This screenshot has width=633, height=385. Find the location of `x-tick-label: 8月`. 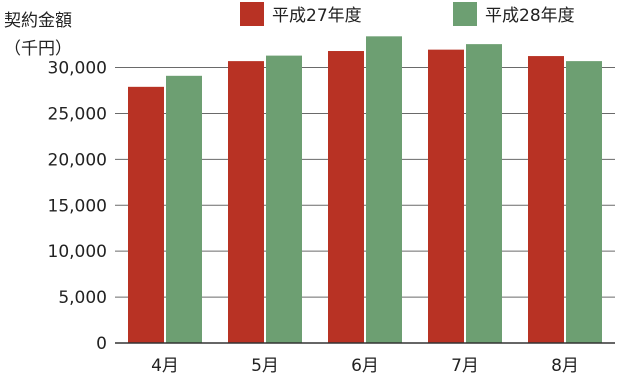

x-tick-label: 8月 is located at coordinates (565, 366).